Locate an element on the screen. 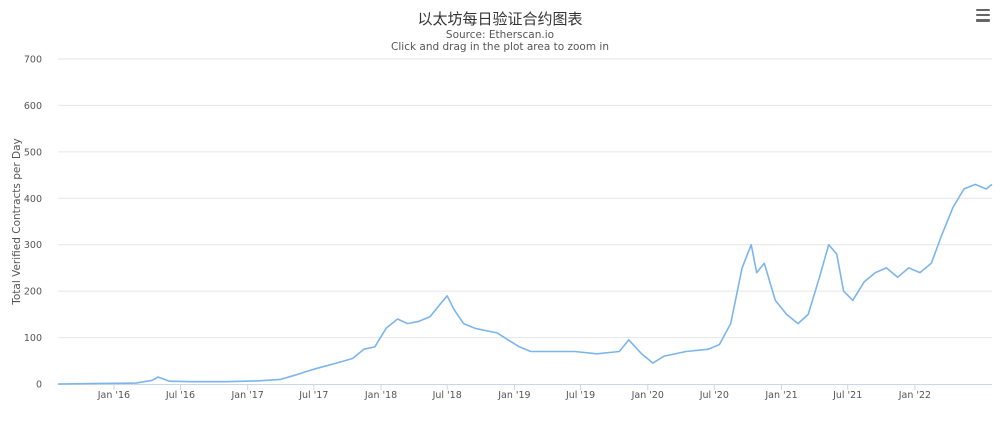 This screenshot has width=1000, height=428. chart-subtitle-source: Source: Etherscan.io is located at coordinates (500, 35).